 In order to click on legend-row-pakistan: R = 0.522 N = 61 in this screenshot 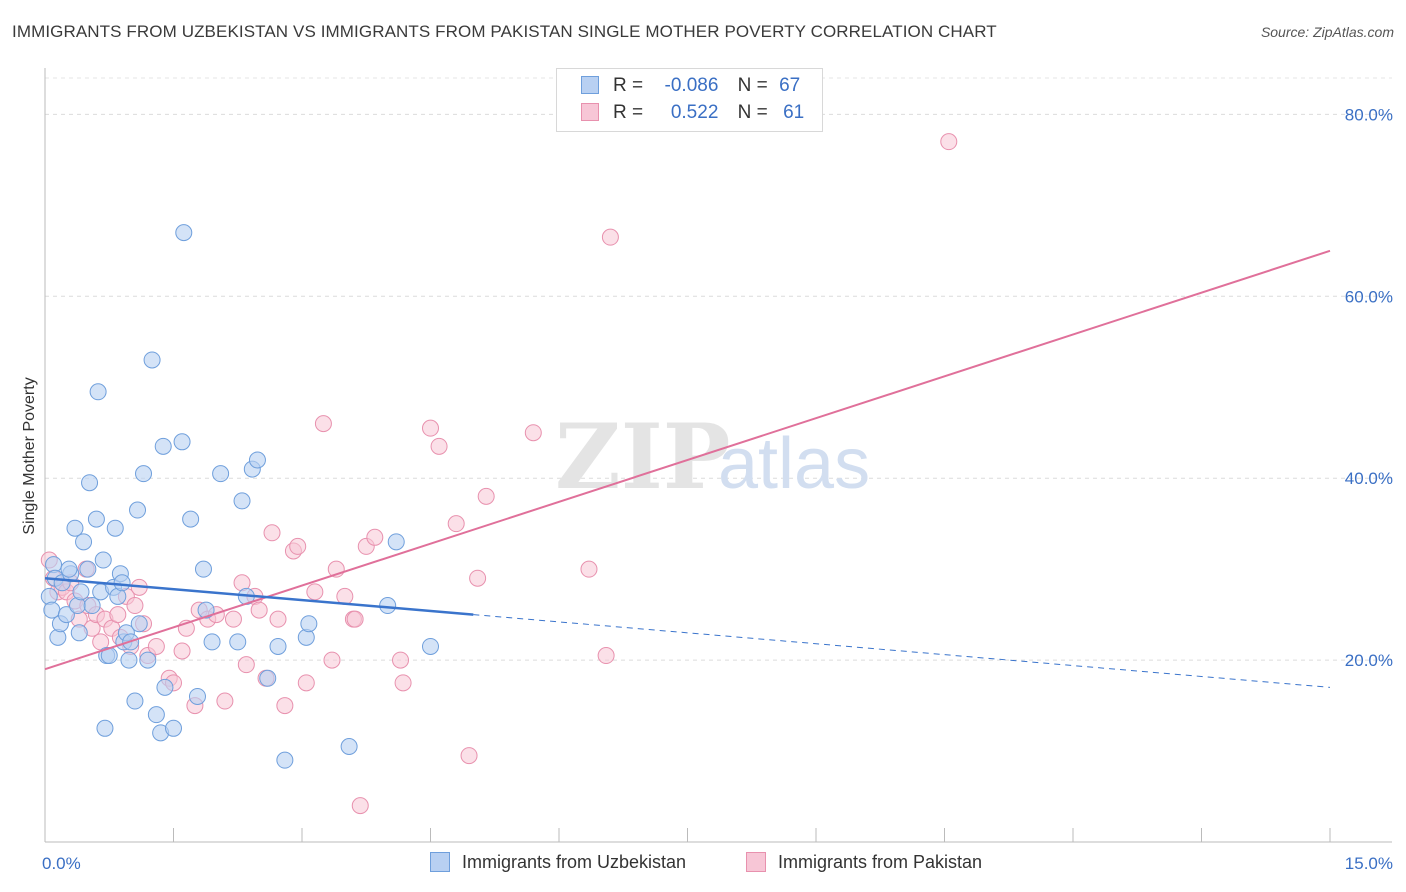, I will do `click(692, 113)`.